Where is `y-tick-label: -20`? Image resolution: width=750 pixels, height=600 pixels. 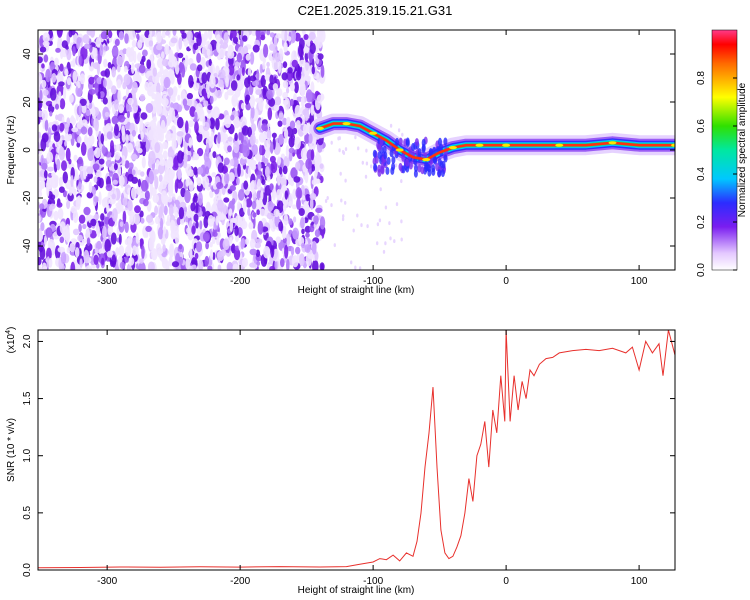
y-tick-label: -20 is located at coordinates (27, 197).